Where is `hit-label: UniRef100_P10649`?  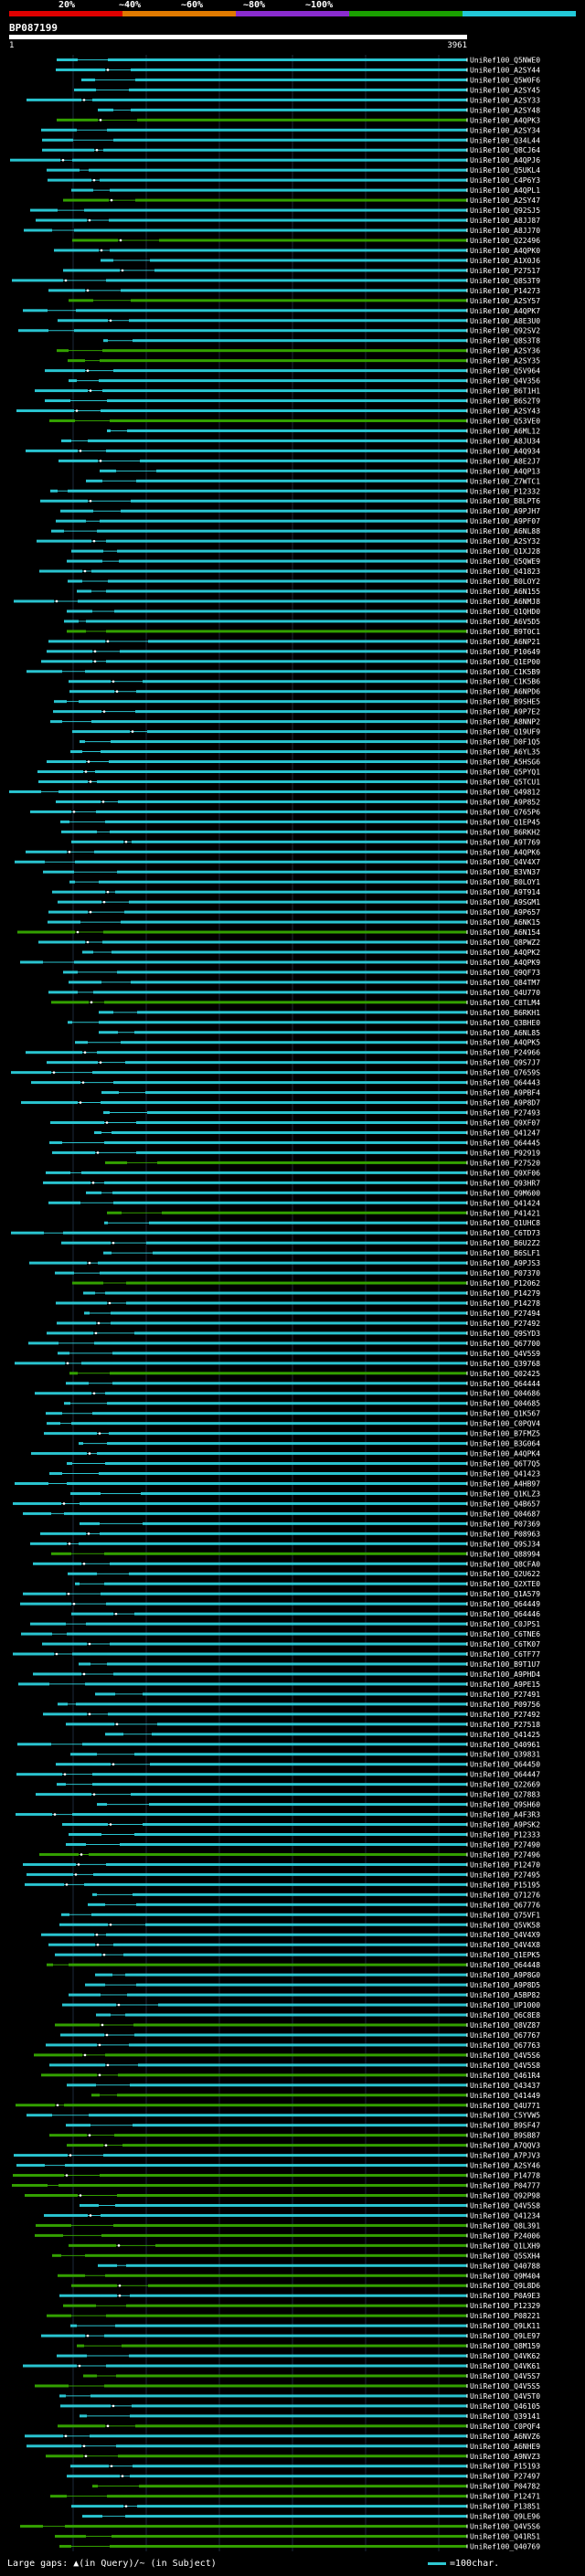
hit-label: UniRef100_P10649 is located at coordinates (505, 652).